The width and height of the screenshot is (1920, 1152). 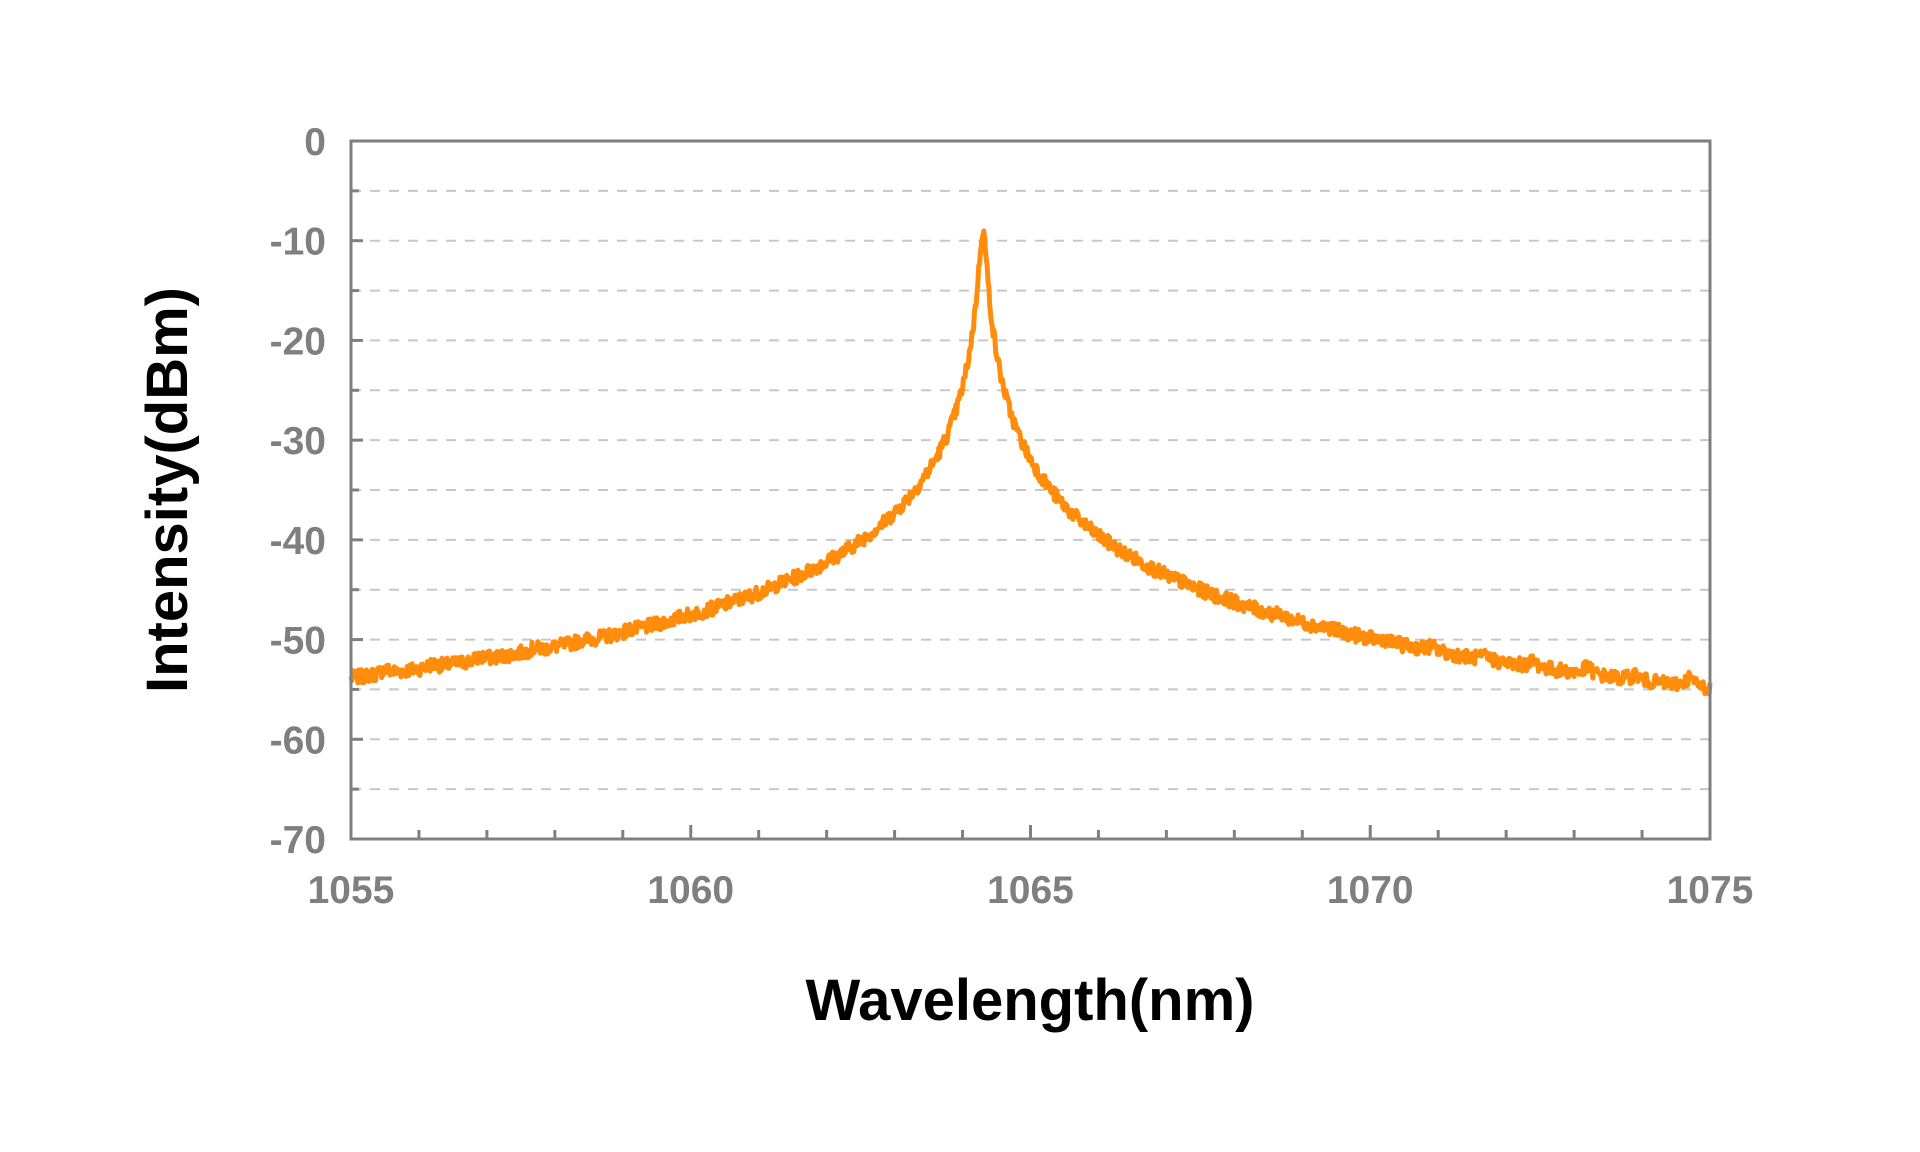 I want to click on y-tick-label: 0, so click(x=315, y=142).